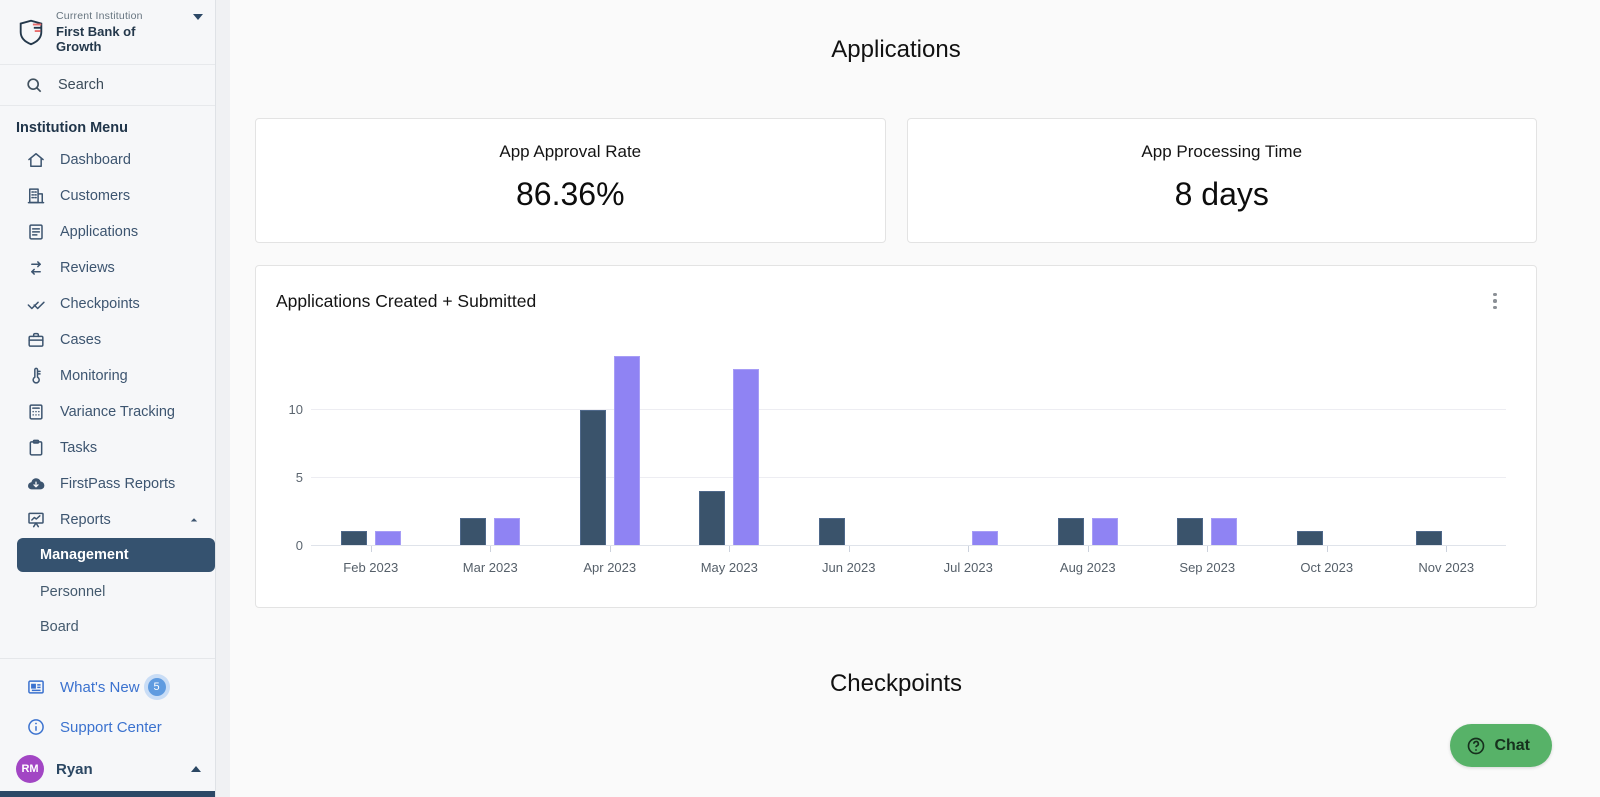  What do you see at coordinates (95, 196) in the screenshot?
I see `sidebar-item-label: Customers` at bounding box center [95, 196].